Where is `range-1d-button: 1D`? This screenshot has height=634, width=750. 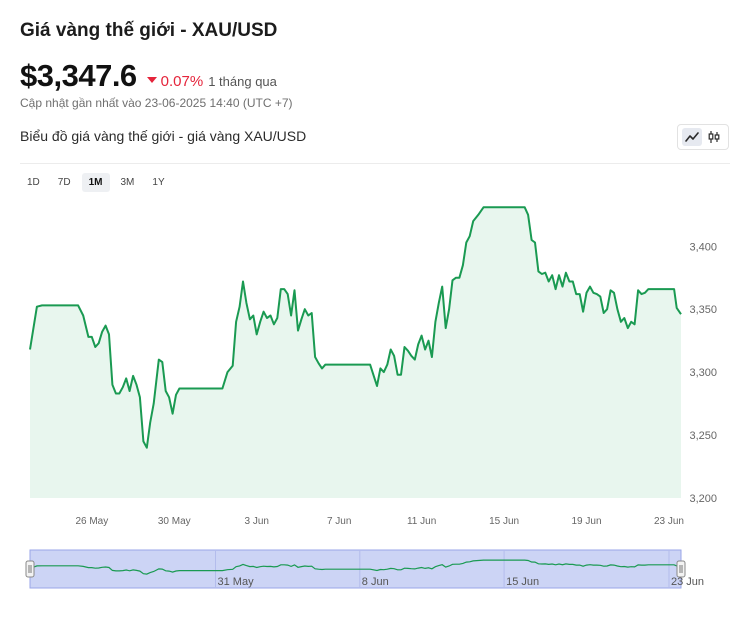
range-1d-button: 1D is located at coordinates (33, 182).